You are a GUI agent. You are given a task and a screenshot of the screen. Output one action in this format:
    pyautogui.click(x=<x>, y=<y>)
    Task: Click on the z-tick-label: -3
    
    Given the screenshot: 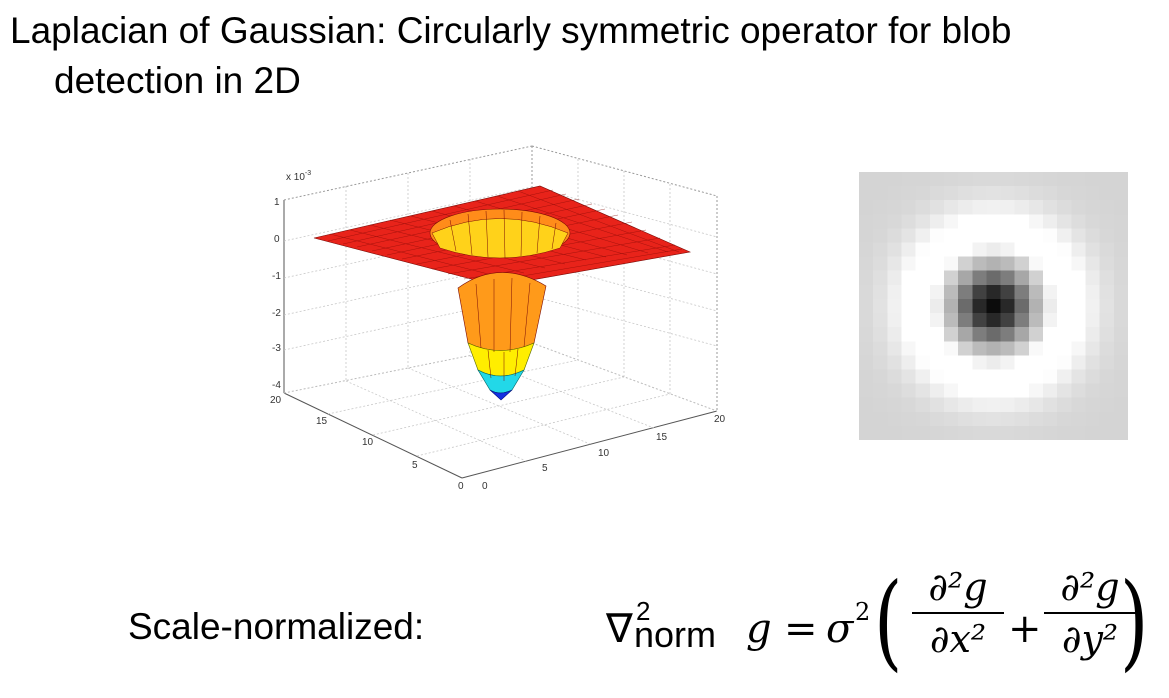 What is the action you would take?
    pyautogui.click(x=276, y=348)
    